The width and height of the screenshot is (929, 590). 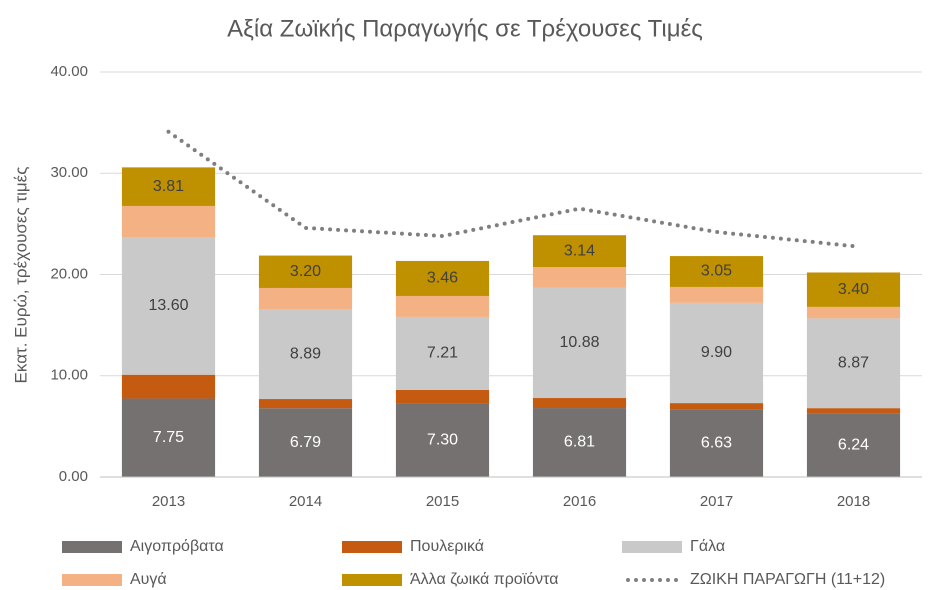 I want to click on x-tick-label: 2013, so click(x=168, y=501).